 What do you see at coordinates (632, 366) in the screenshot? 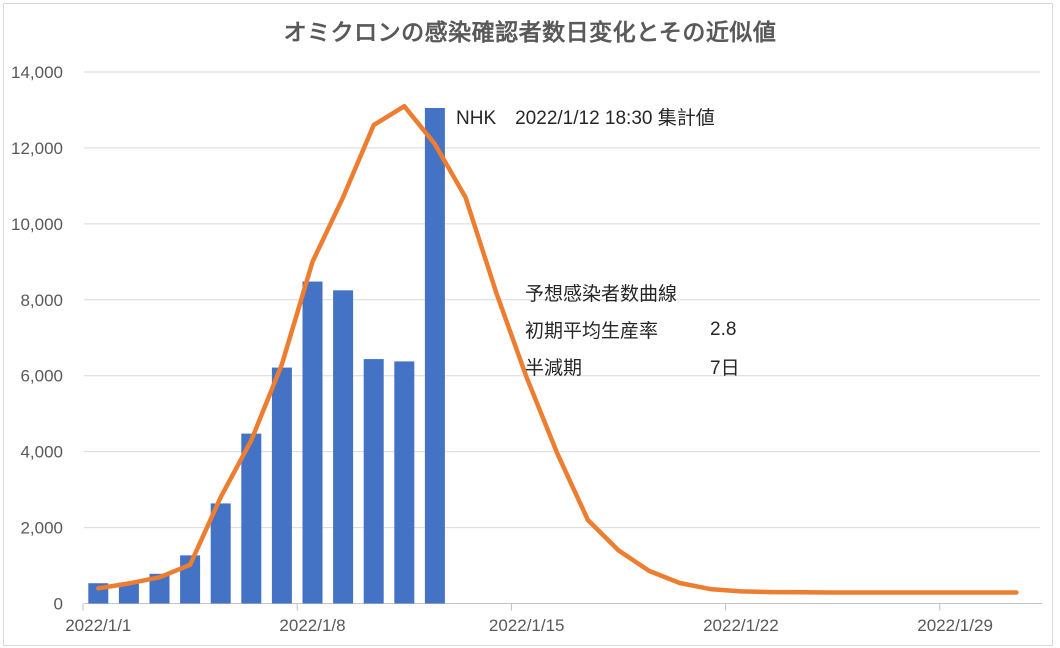
I see `param-row-half-life: 半減期 7日` at bounding box center [632, 366].